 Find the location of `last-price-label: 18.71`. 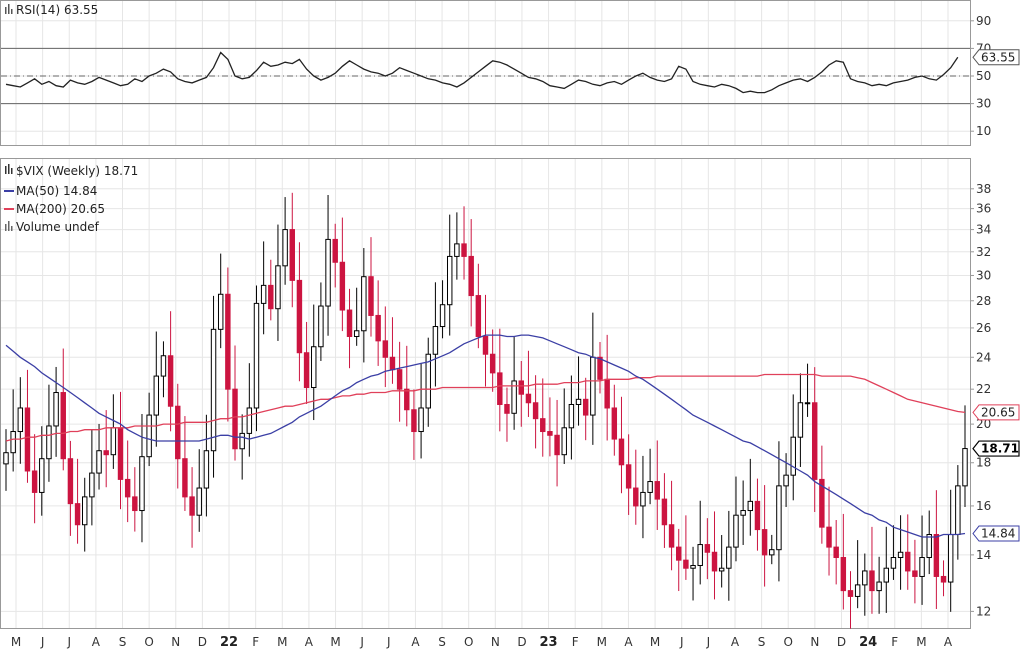

last-price-label: 18.71 is located at coordinates (1000, 449).